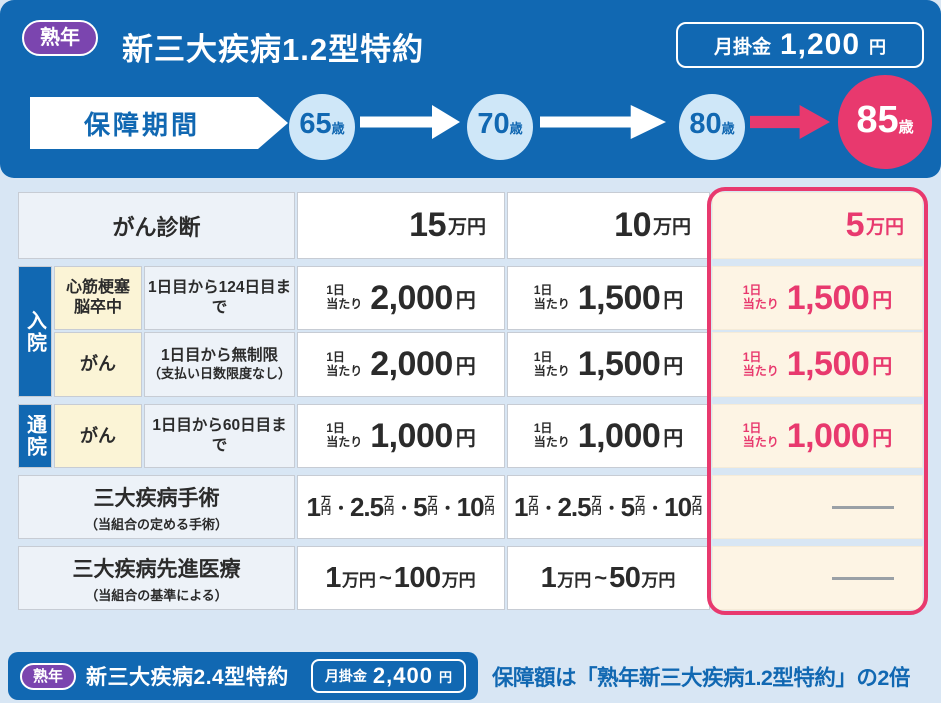 The height and width of the screenshot is (703, 941). I want to click on row-mi-stroke: 心筋梗塞 脳卒中 1日目から124日目まで 1日 当たり 2,000 円, so click(488, 298).